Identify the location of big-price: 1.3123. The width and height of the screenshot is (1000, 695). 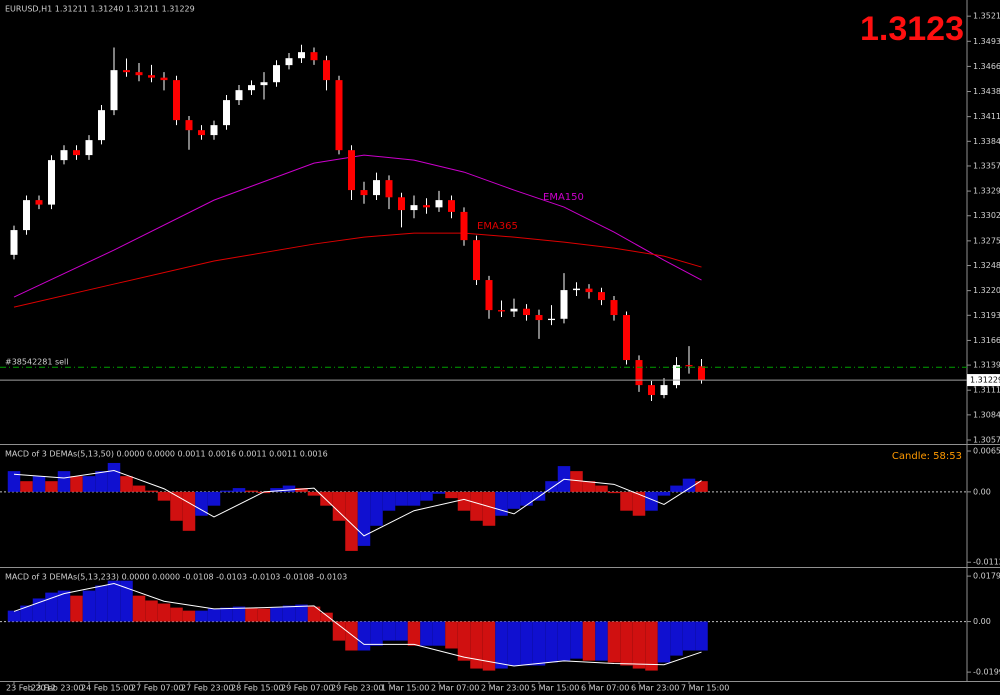
(912, 29).